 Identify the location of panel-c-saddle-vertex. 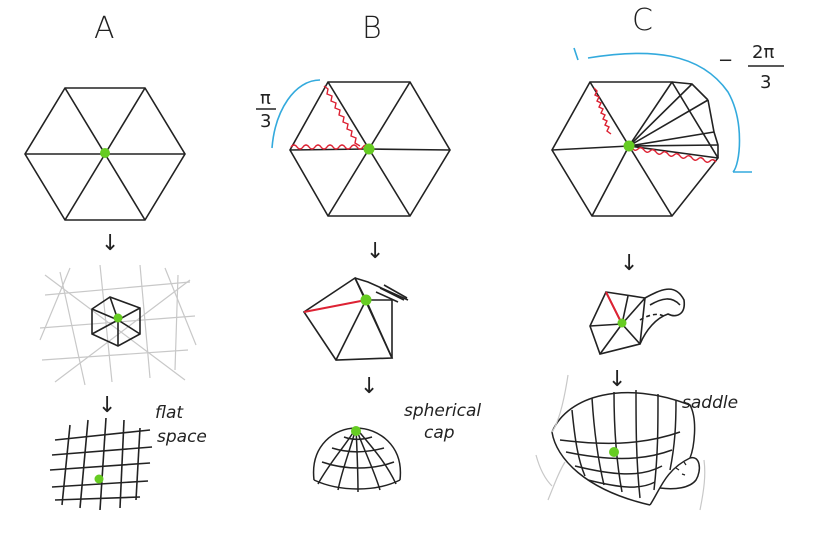
(614, 452).